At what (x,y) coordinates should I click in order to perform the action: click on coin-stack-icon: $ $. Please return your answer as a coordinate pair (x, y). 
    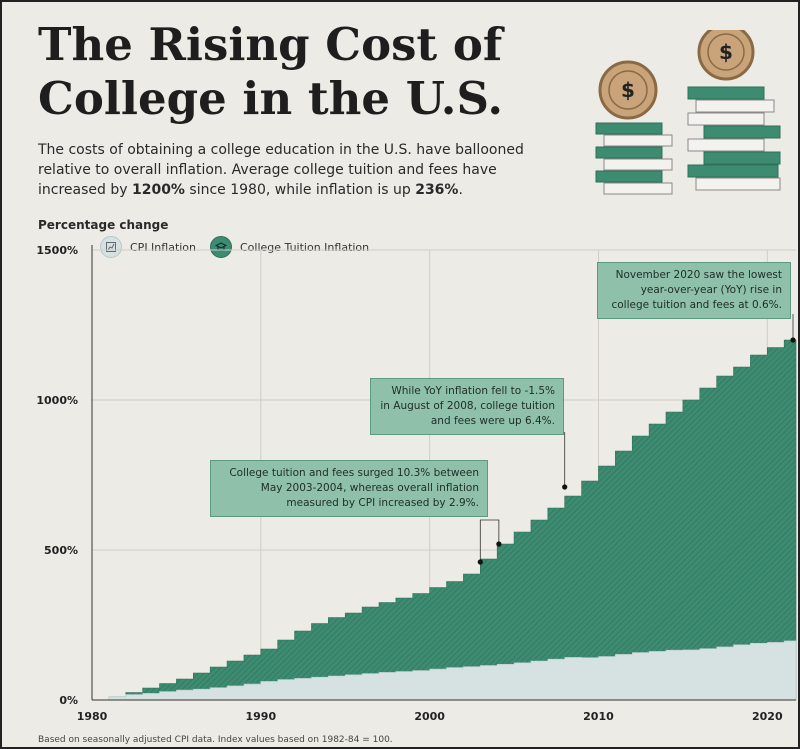
    Looking at the image, I should click on (688, 112).